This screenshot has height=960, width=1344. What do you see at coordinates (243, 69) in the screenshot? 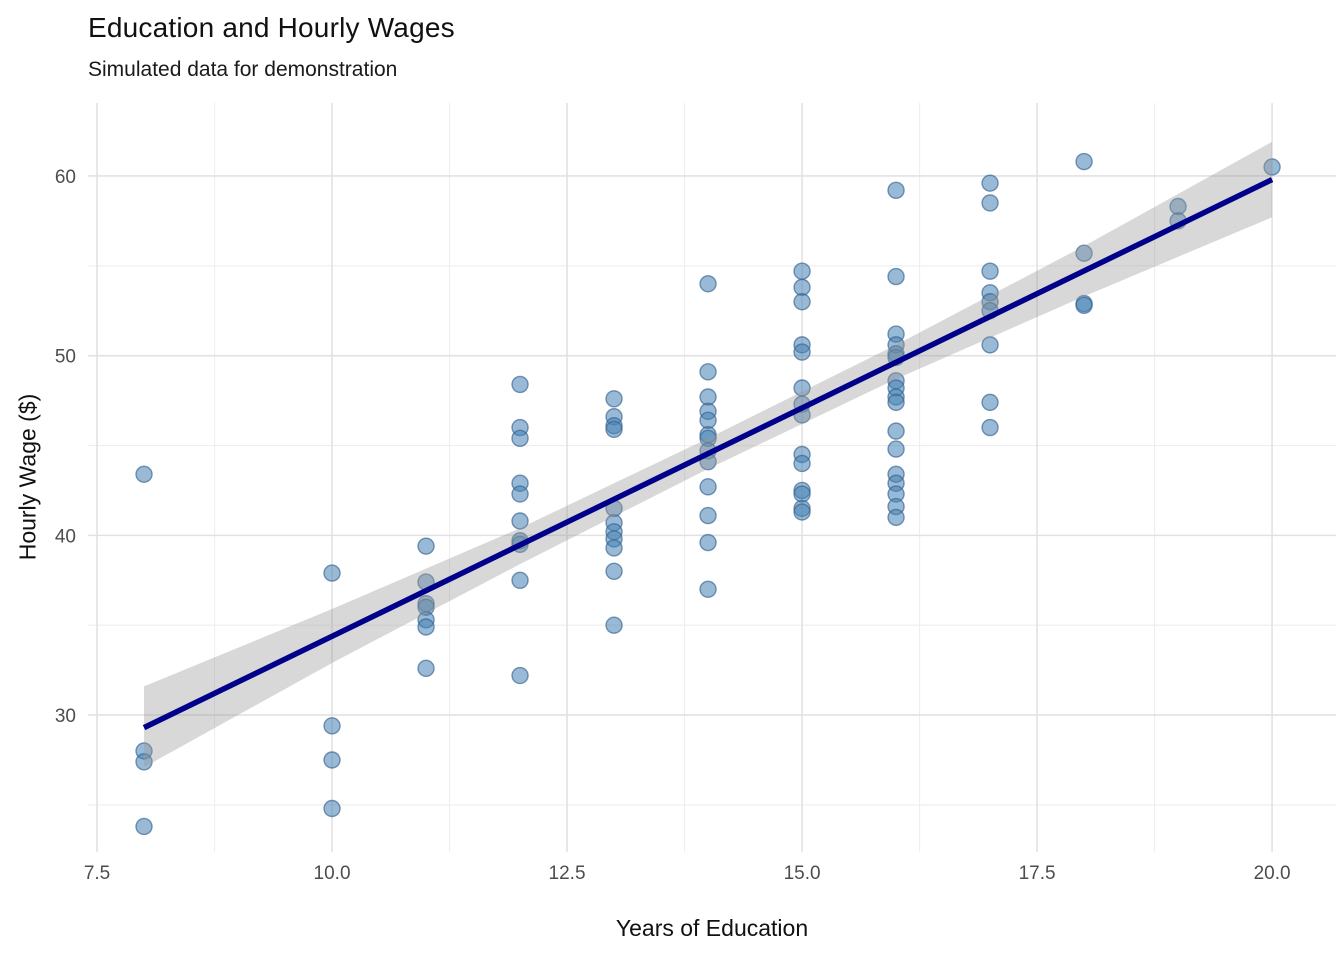
I see `chart-subtitle: Simulated data for demonstration` at bounding box center [243, 69].